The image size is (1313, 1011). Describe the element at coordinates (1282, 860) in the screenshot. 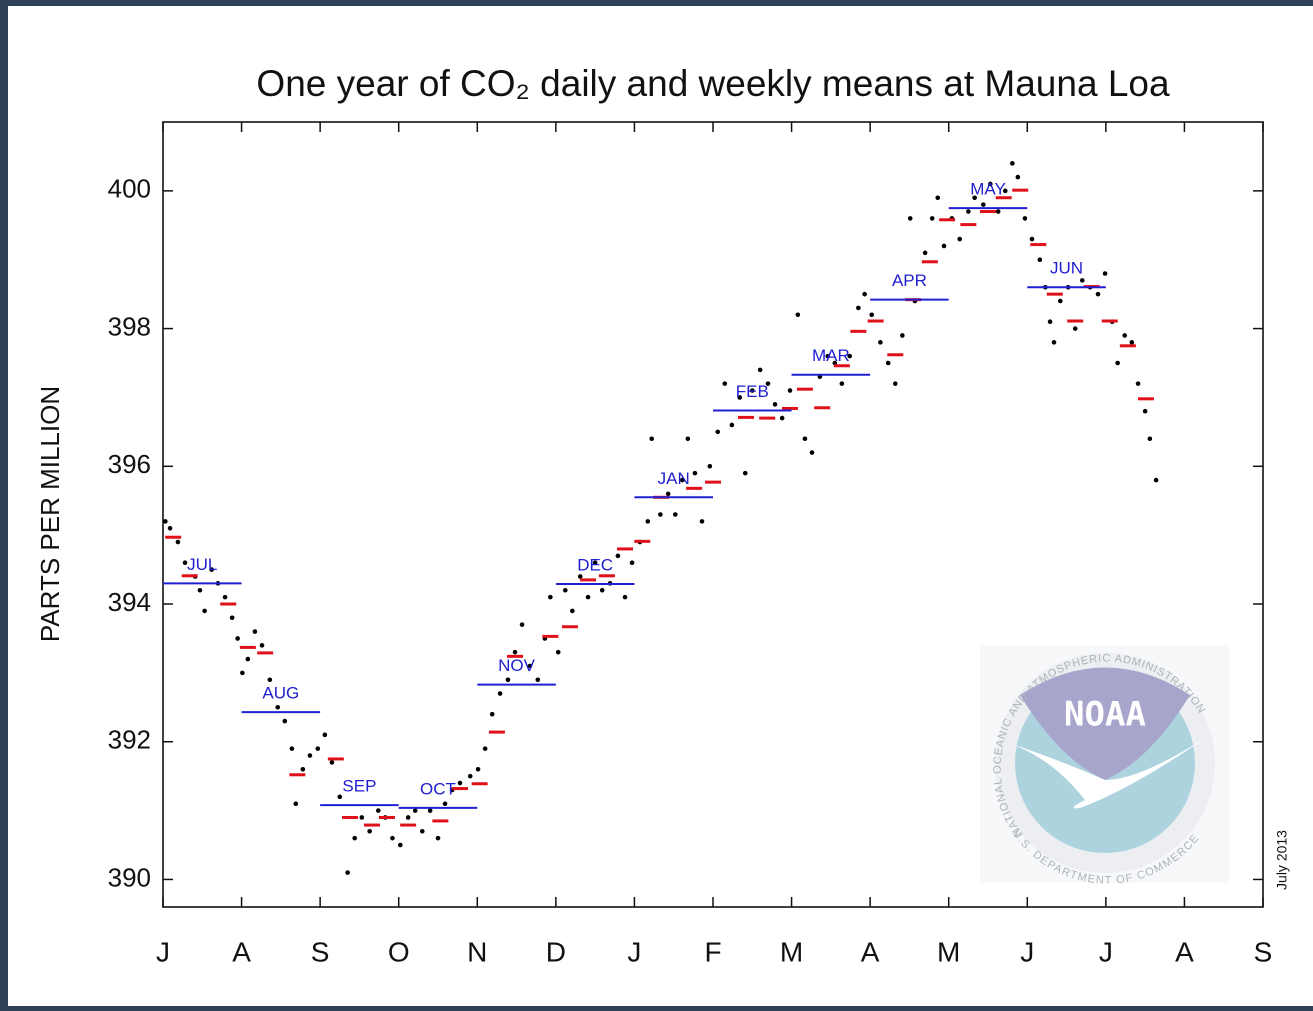

I see `date-note: July 2013` at that location.